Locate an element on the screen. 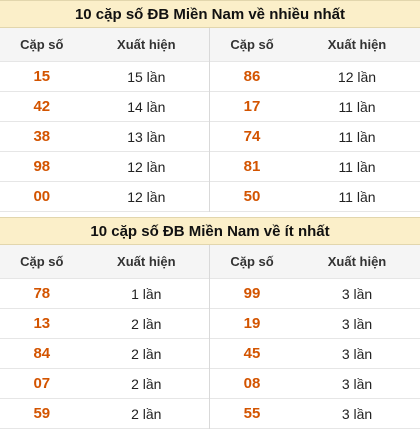  table-row: 08 3 lần is located at coordinates (315, 384).